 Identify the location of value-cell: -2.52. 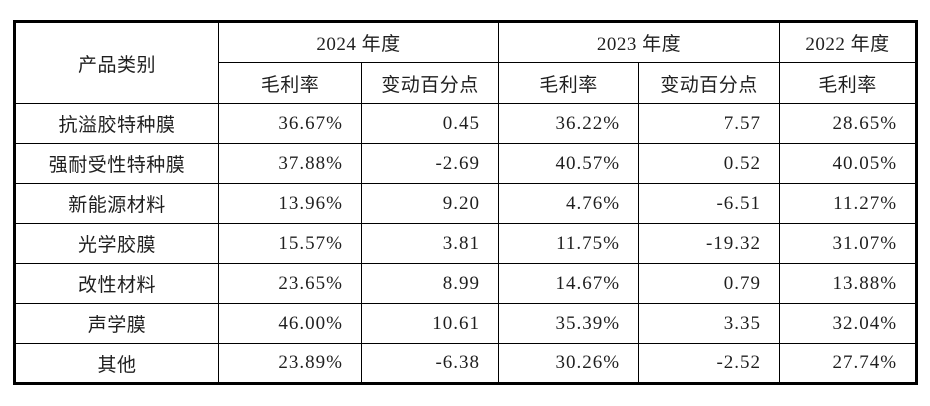
(709, 363).